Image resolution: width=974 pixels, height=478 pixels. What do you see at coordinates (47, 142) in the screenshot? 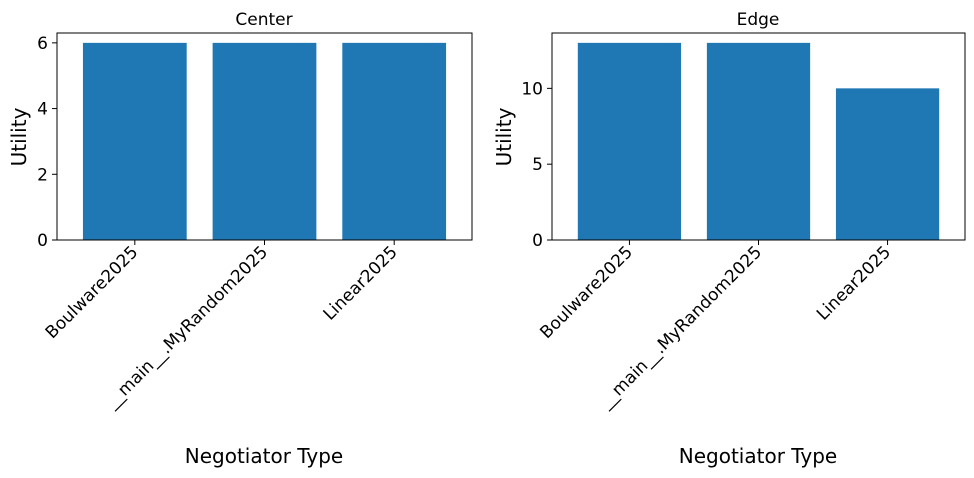
I see `y-ticks: 0 2 4 6` at bounding box center [47, 142].